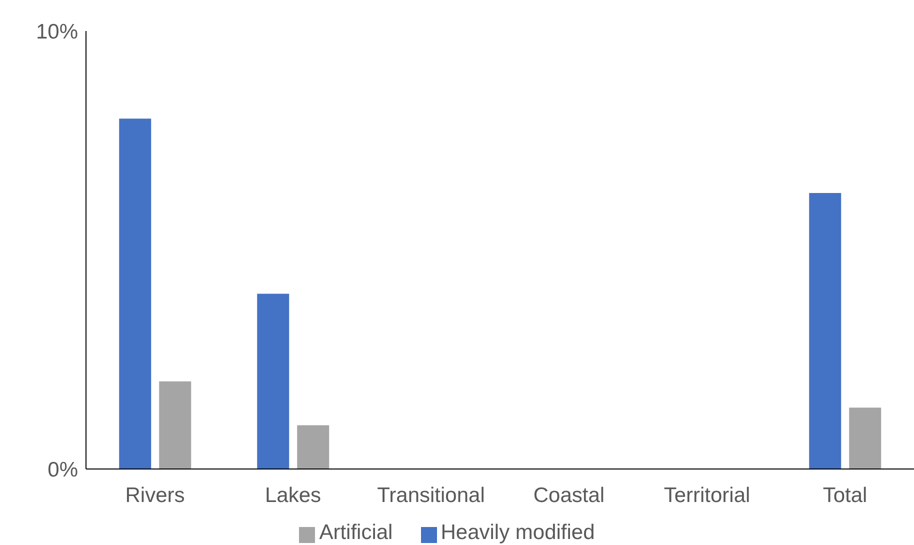 The height and width of the screenshot is (545, 914). Describe the element at coordinates (707, 495) in the screenshot. I see `x-tick-label: Territorial` at that location.